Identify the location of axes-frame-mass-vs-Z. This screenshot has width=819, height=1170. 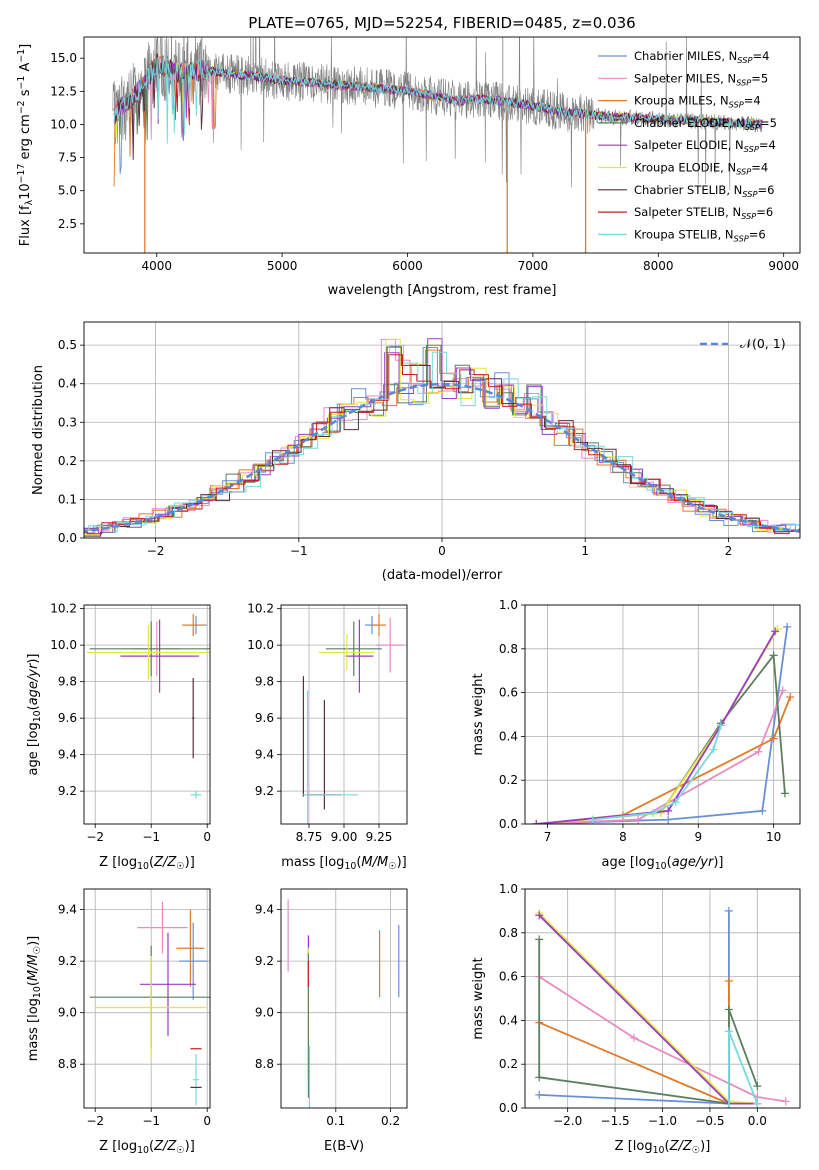
(147, 998).